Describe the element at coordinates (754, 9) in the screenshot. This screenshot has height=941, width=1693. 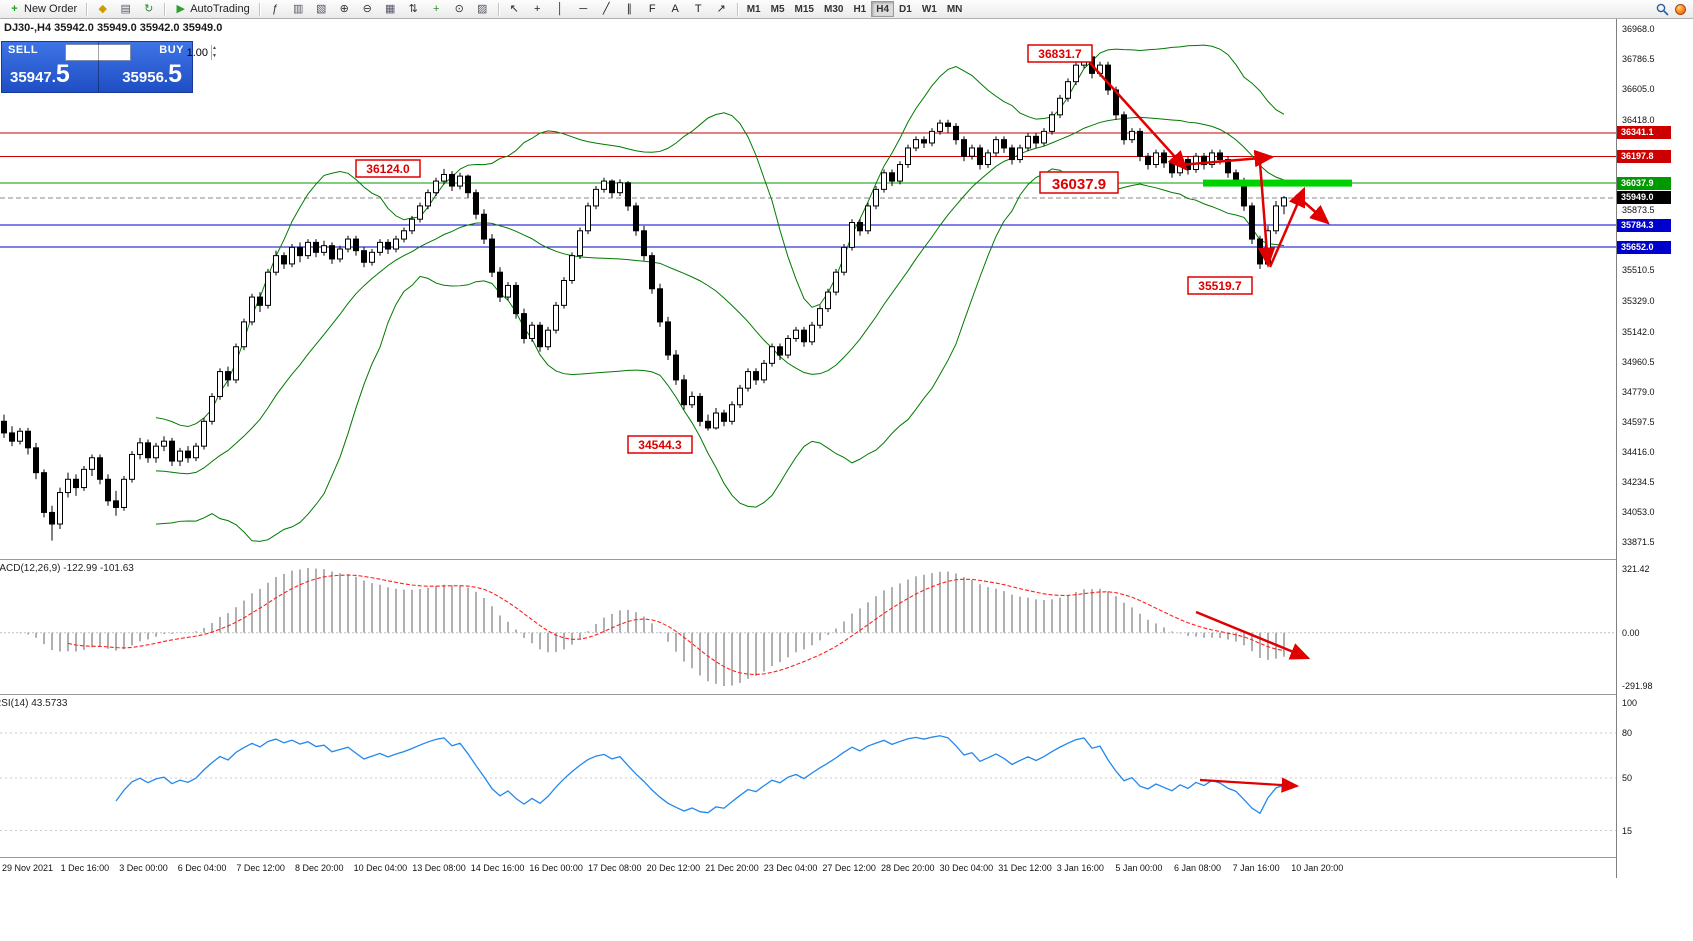
I see `timeframe-m1: M1` at that location.